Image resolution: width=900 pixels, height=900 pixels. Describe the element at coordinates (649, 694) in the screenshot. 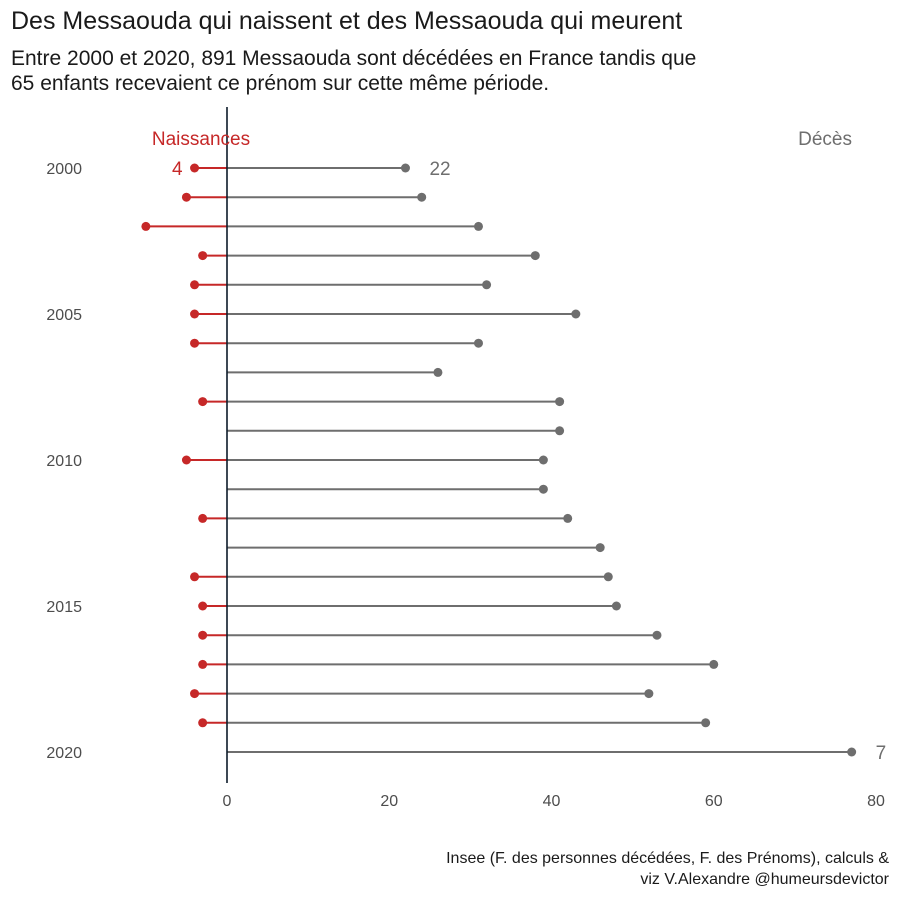

I see `deces-point-2018` at that location.